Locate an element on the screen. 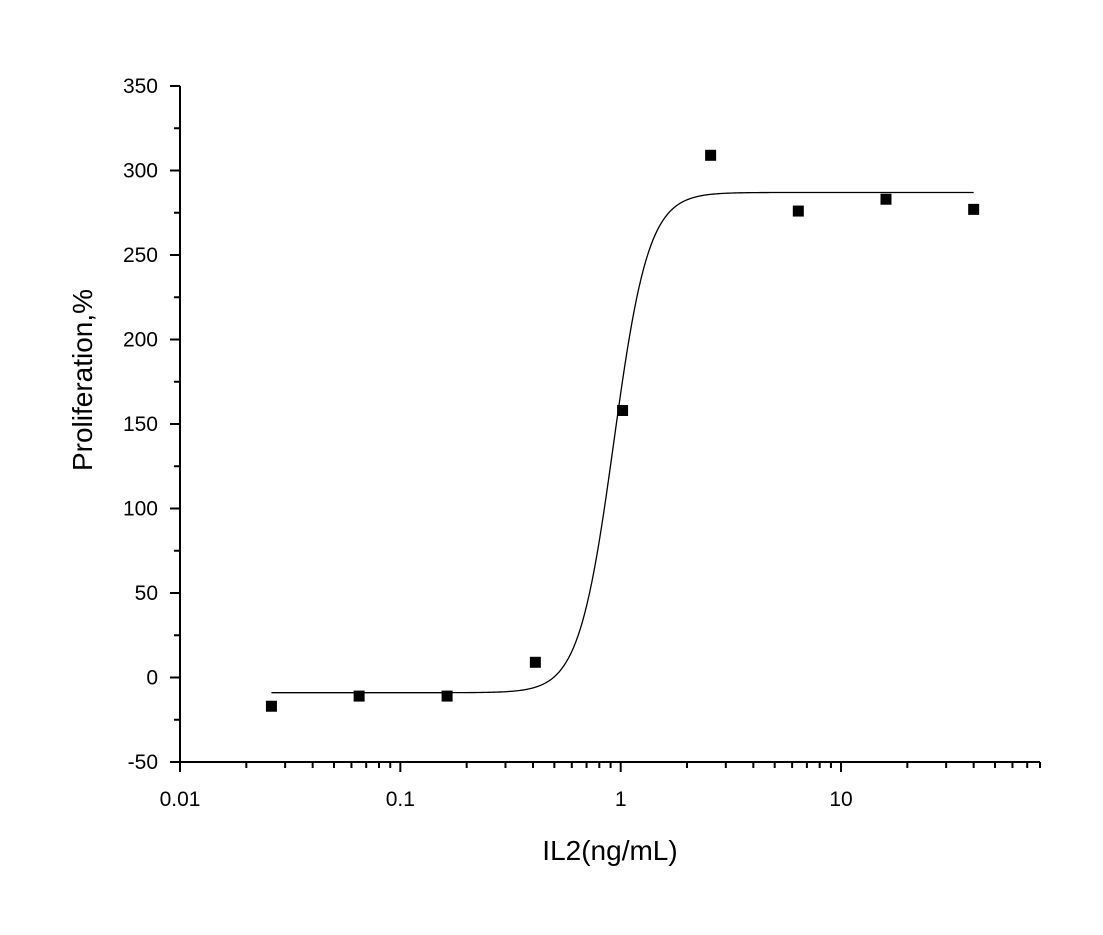  x-tick-label: 10 is located at coordinates (840, 799).